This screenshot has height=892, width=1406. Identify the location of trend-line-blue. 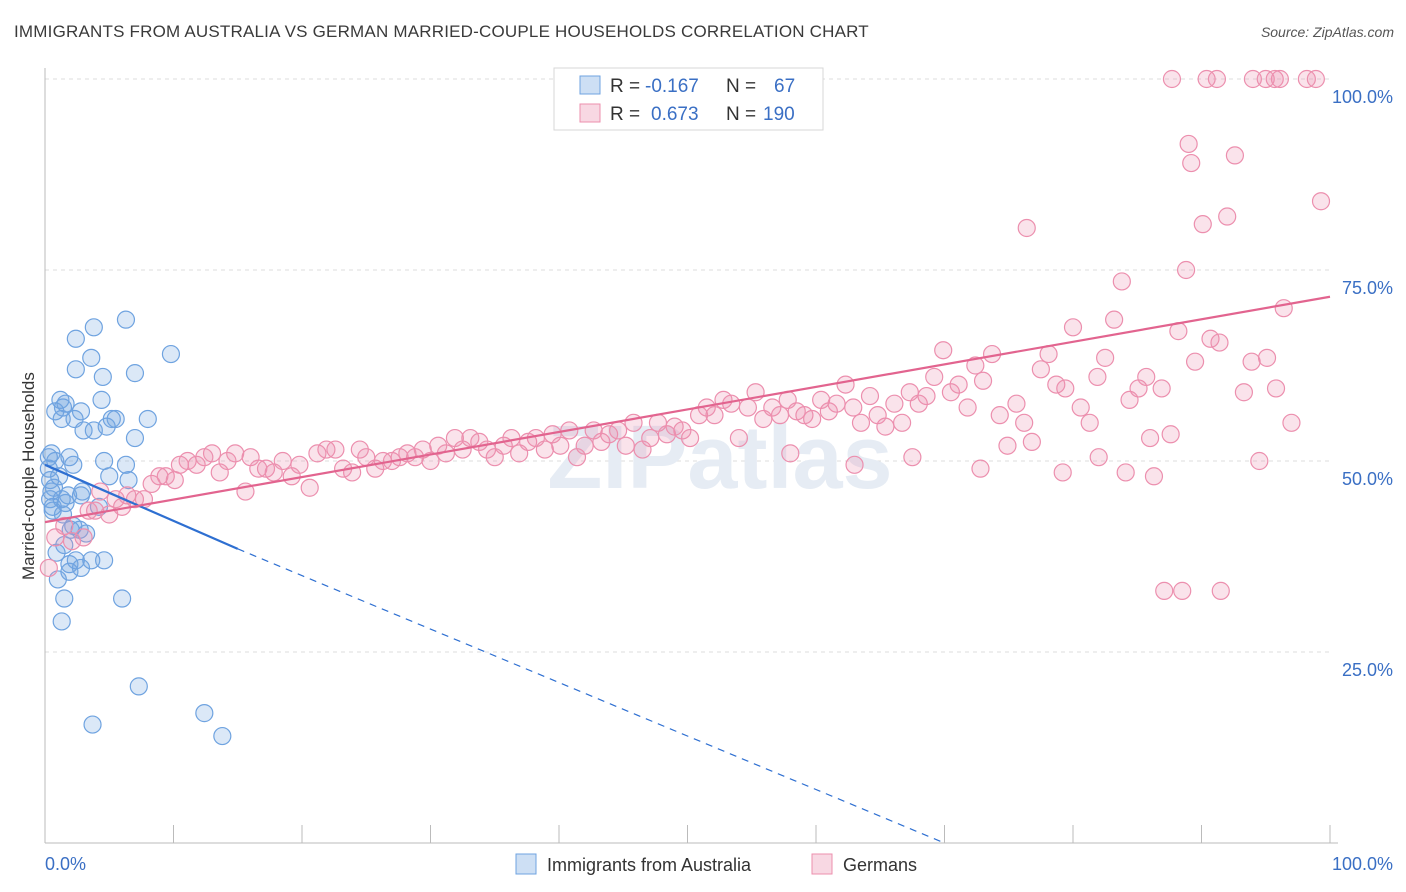
(141, 506).